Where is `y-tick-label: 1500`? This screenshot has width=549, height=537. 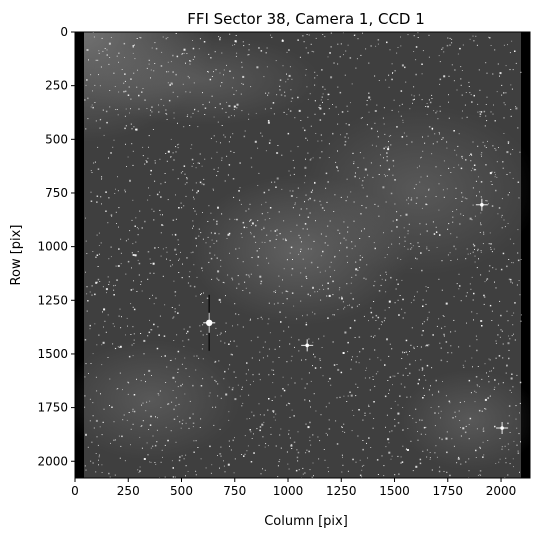 y-tick-label: 1500 is located at coordinates (52, 354).